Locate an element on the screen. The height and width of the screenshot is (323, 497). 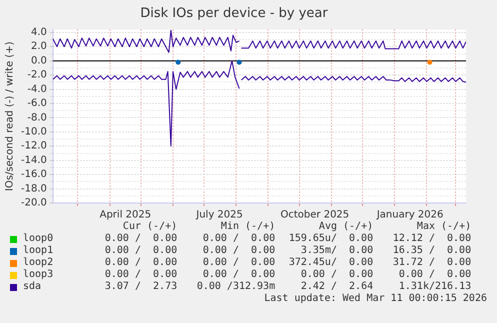
text: 0.00 /312.93m is located at coordinates (236, 287).